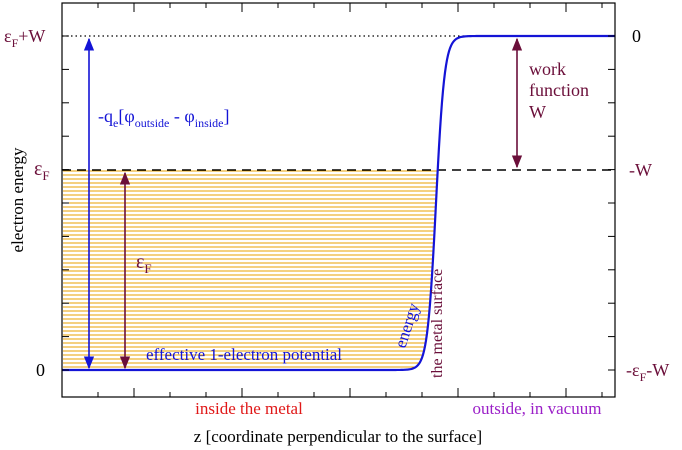  Describe the element at coordinates (144, 263) in the screenshot. I see `fermi-energy-label: εF` at that location.